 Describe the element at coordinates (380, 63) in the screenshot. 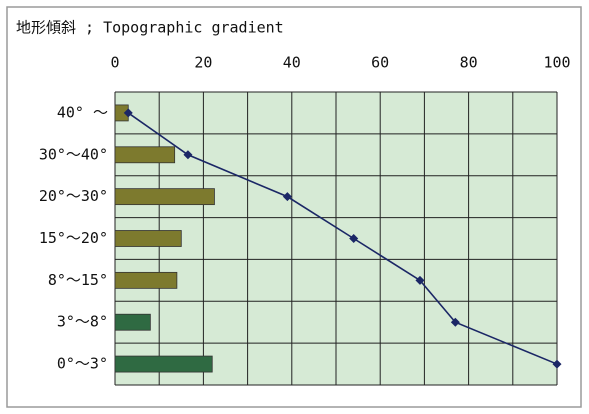

I see `x-tick-label: 60` at that location.